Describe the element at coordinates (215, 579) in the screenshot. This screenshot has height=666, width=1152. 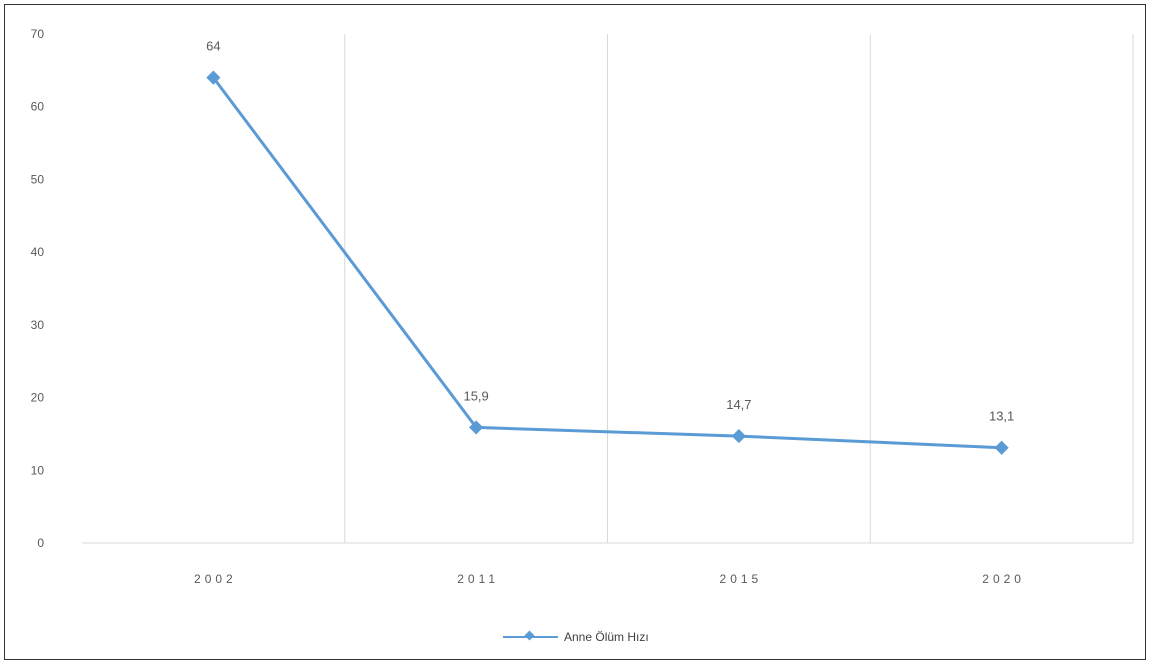
I see `x-tick-label: 2002` at that location.